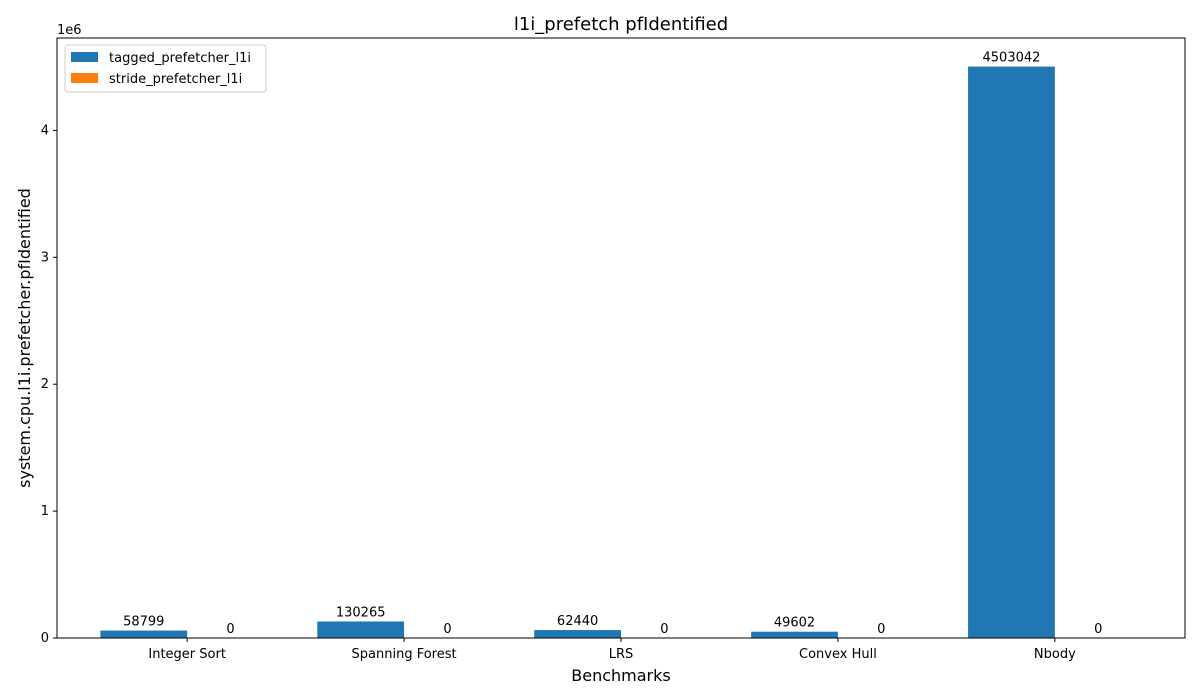 The image size is (1200, 700). I want to click on y-axis: 0 1 2 3 4, so click(49, 384).